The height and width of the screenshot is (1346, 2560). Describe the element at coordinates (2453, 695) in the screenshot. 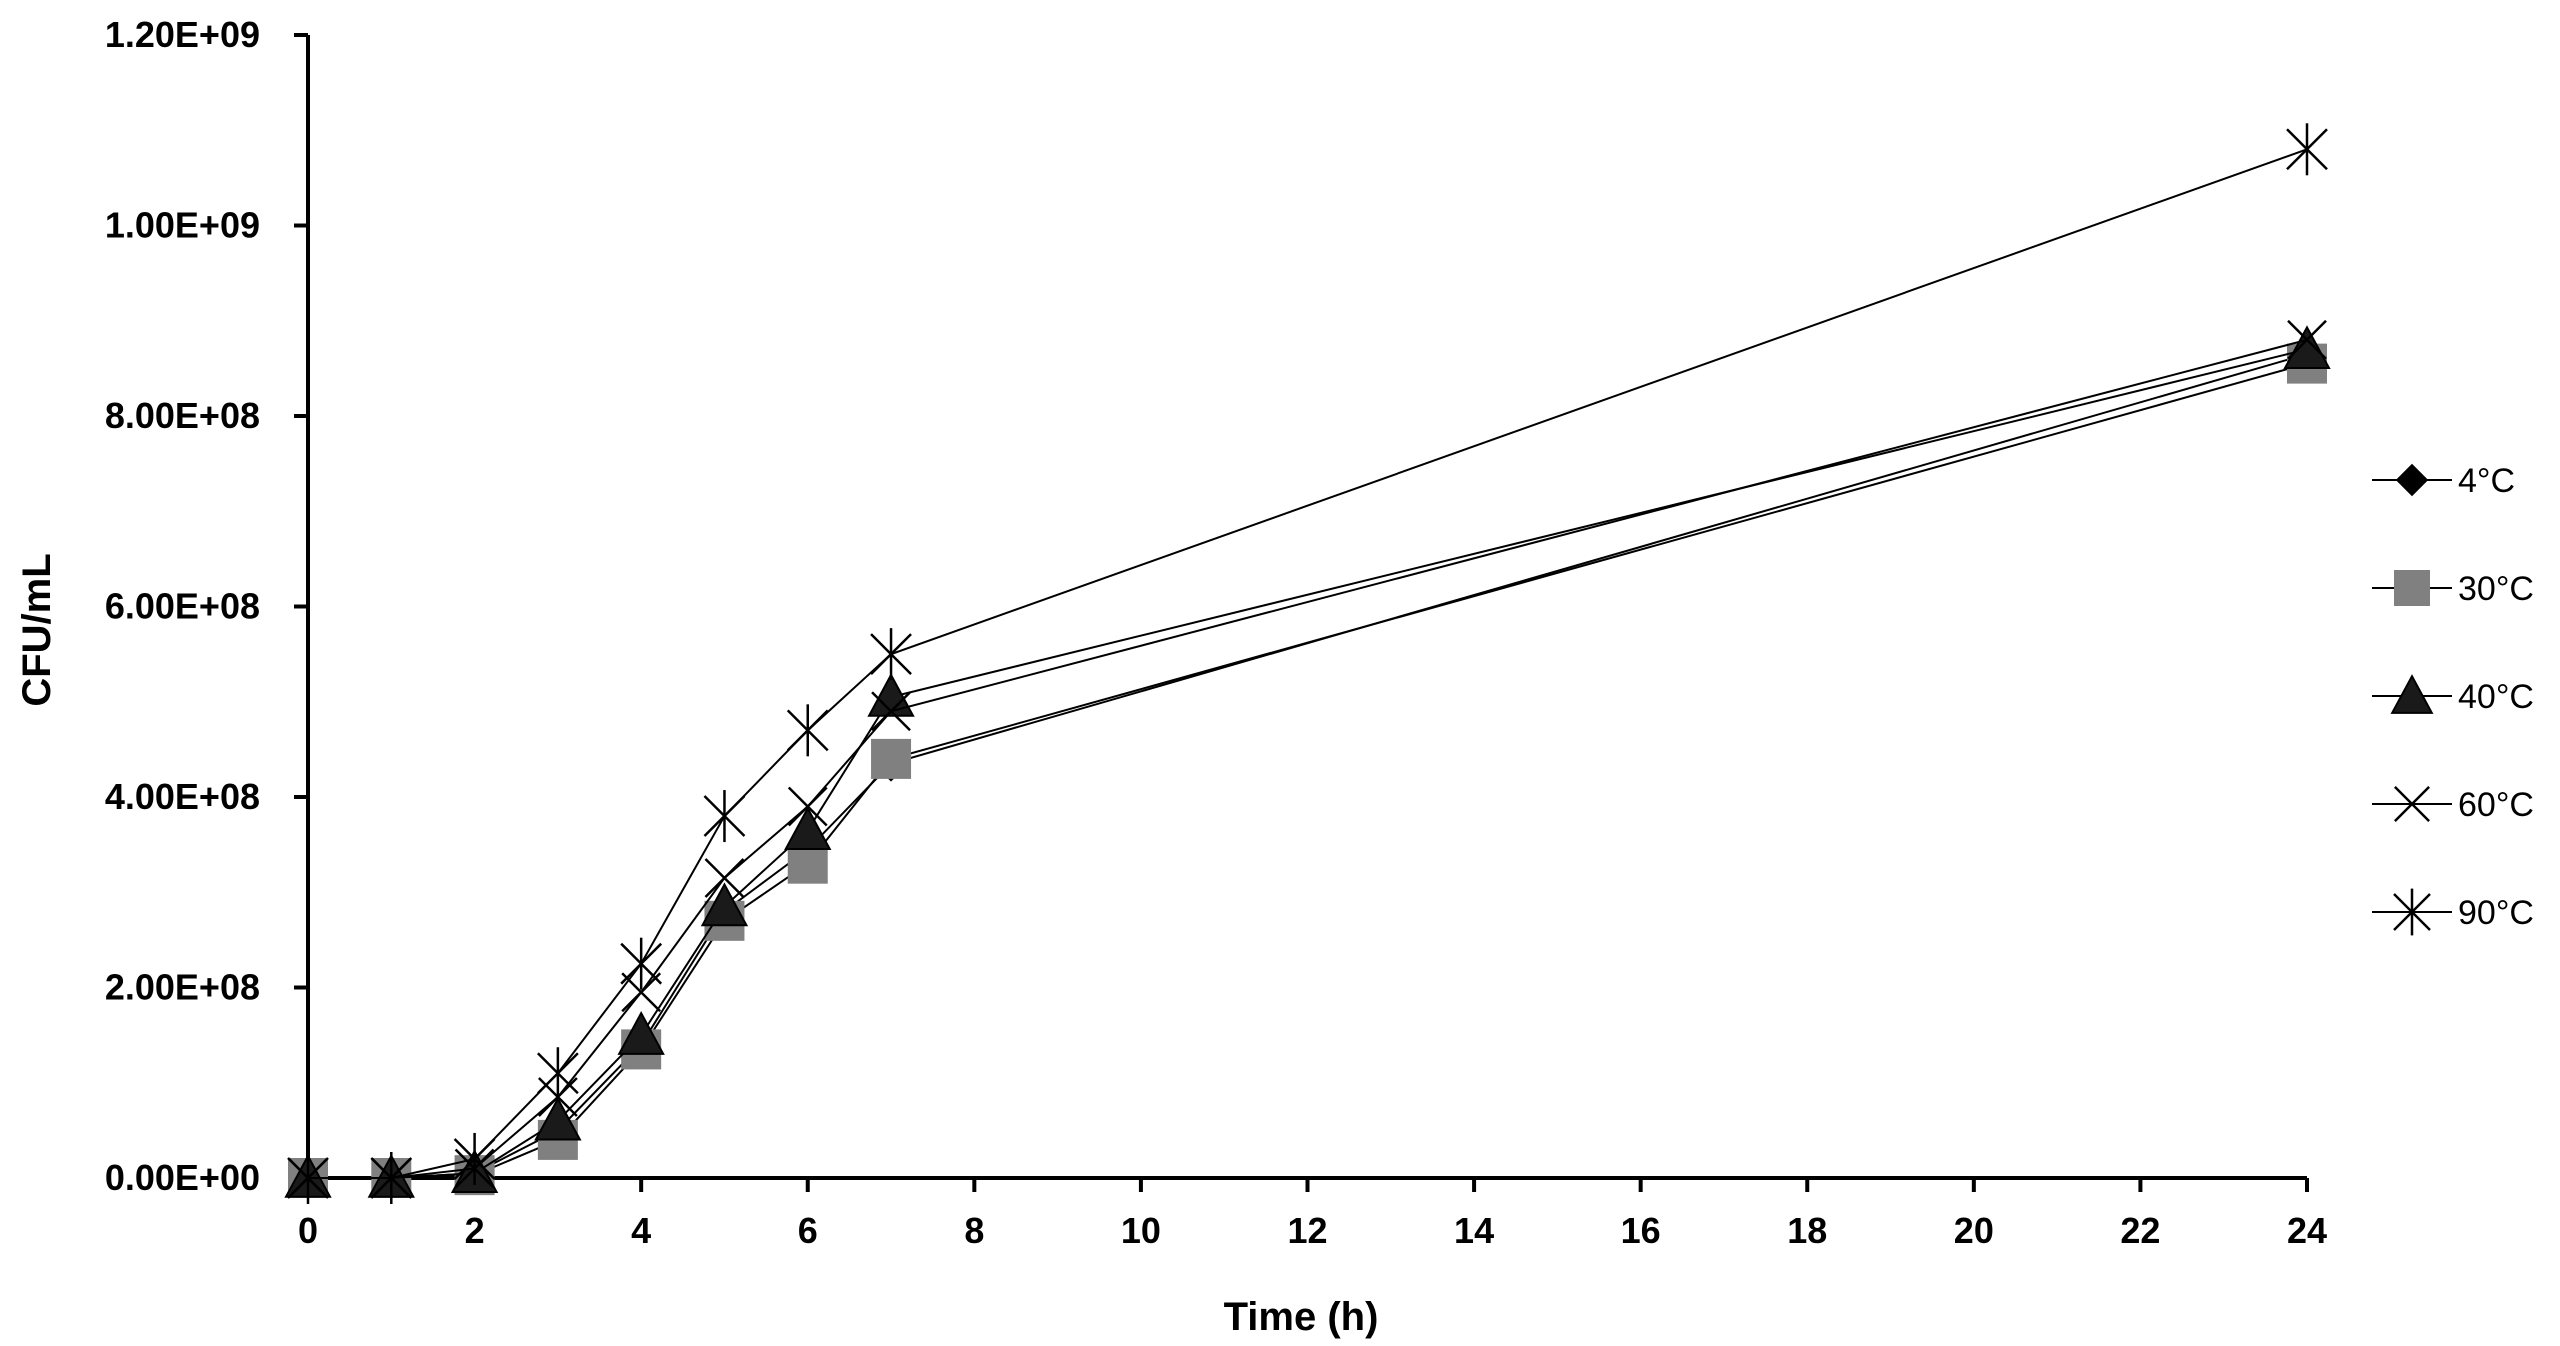

I see `legend-item: 40°C` at that location.